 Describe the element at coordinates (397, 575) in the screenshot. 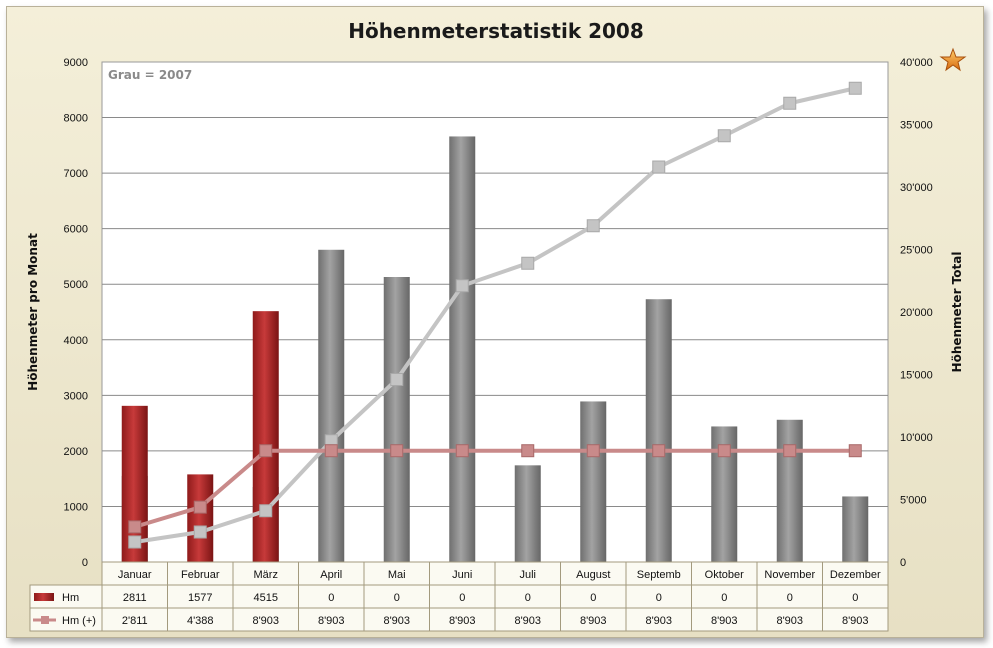

I see `category-label: Mai` at that location.